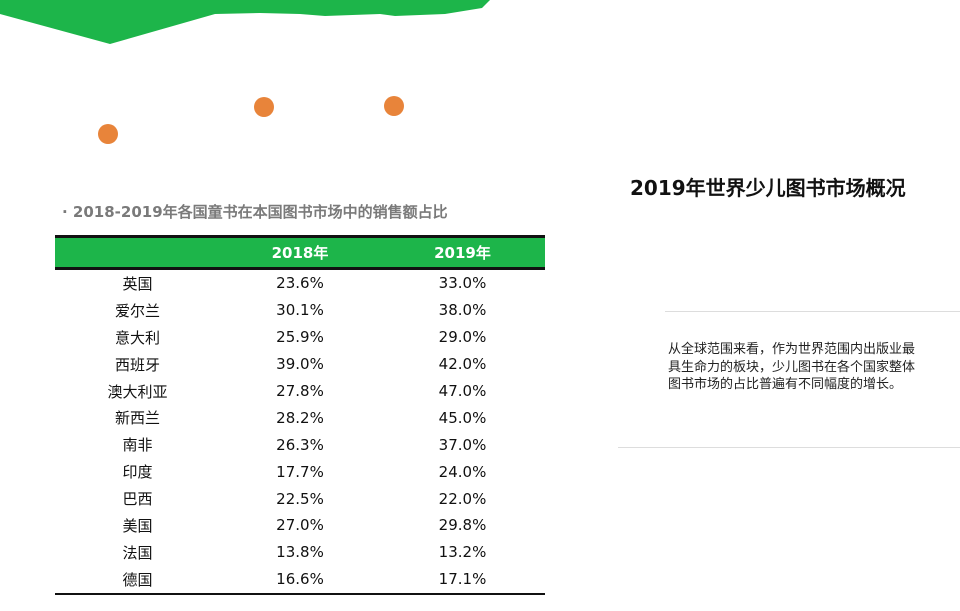 Image resolution: width=960 pixels, height=611 pixels. I want to click on table-row: 西班牙 39.0% 42.0%, so click(300, 364).